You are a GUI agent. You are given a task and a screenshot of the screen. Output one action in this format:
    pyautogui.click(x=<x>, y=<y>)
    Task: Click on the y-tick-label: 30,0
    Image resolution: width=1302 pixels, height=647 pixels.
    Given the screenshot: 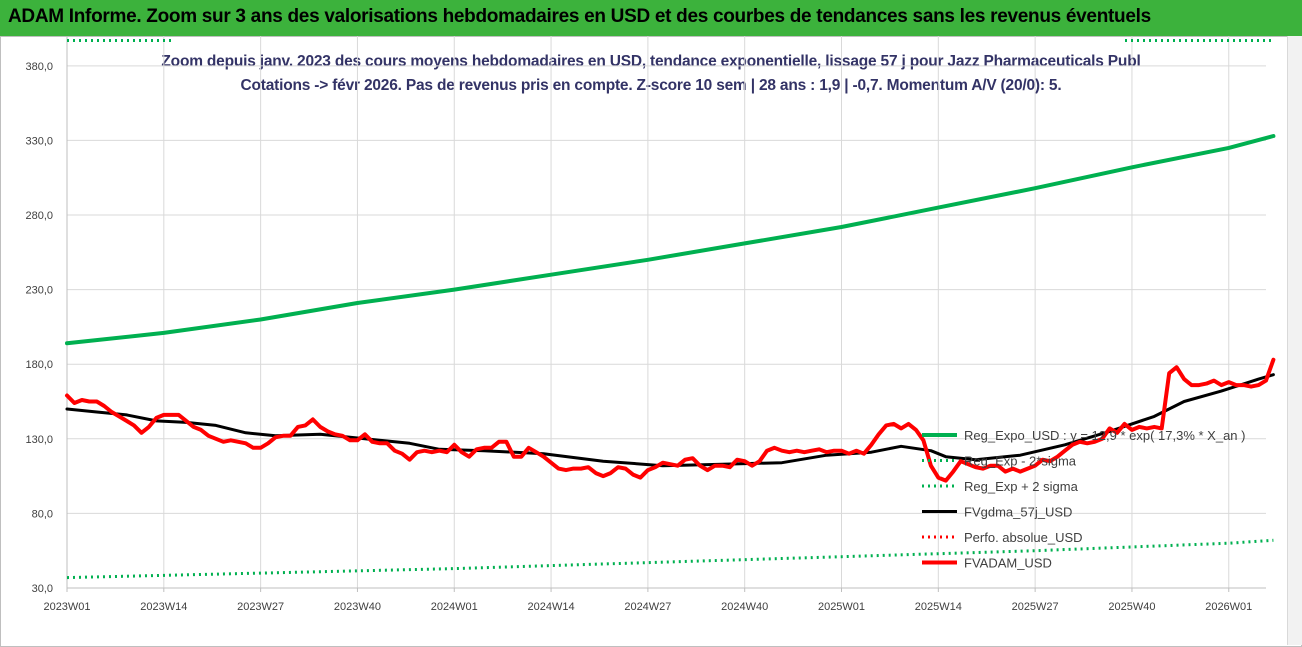 What is the action you would take?
    pyautogui.click(x=42, y=589)
    